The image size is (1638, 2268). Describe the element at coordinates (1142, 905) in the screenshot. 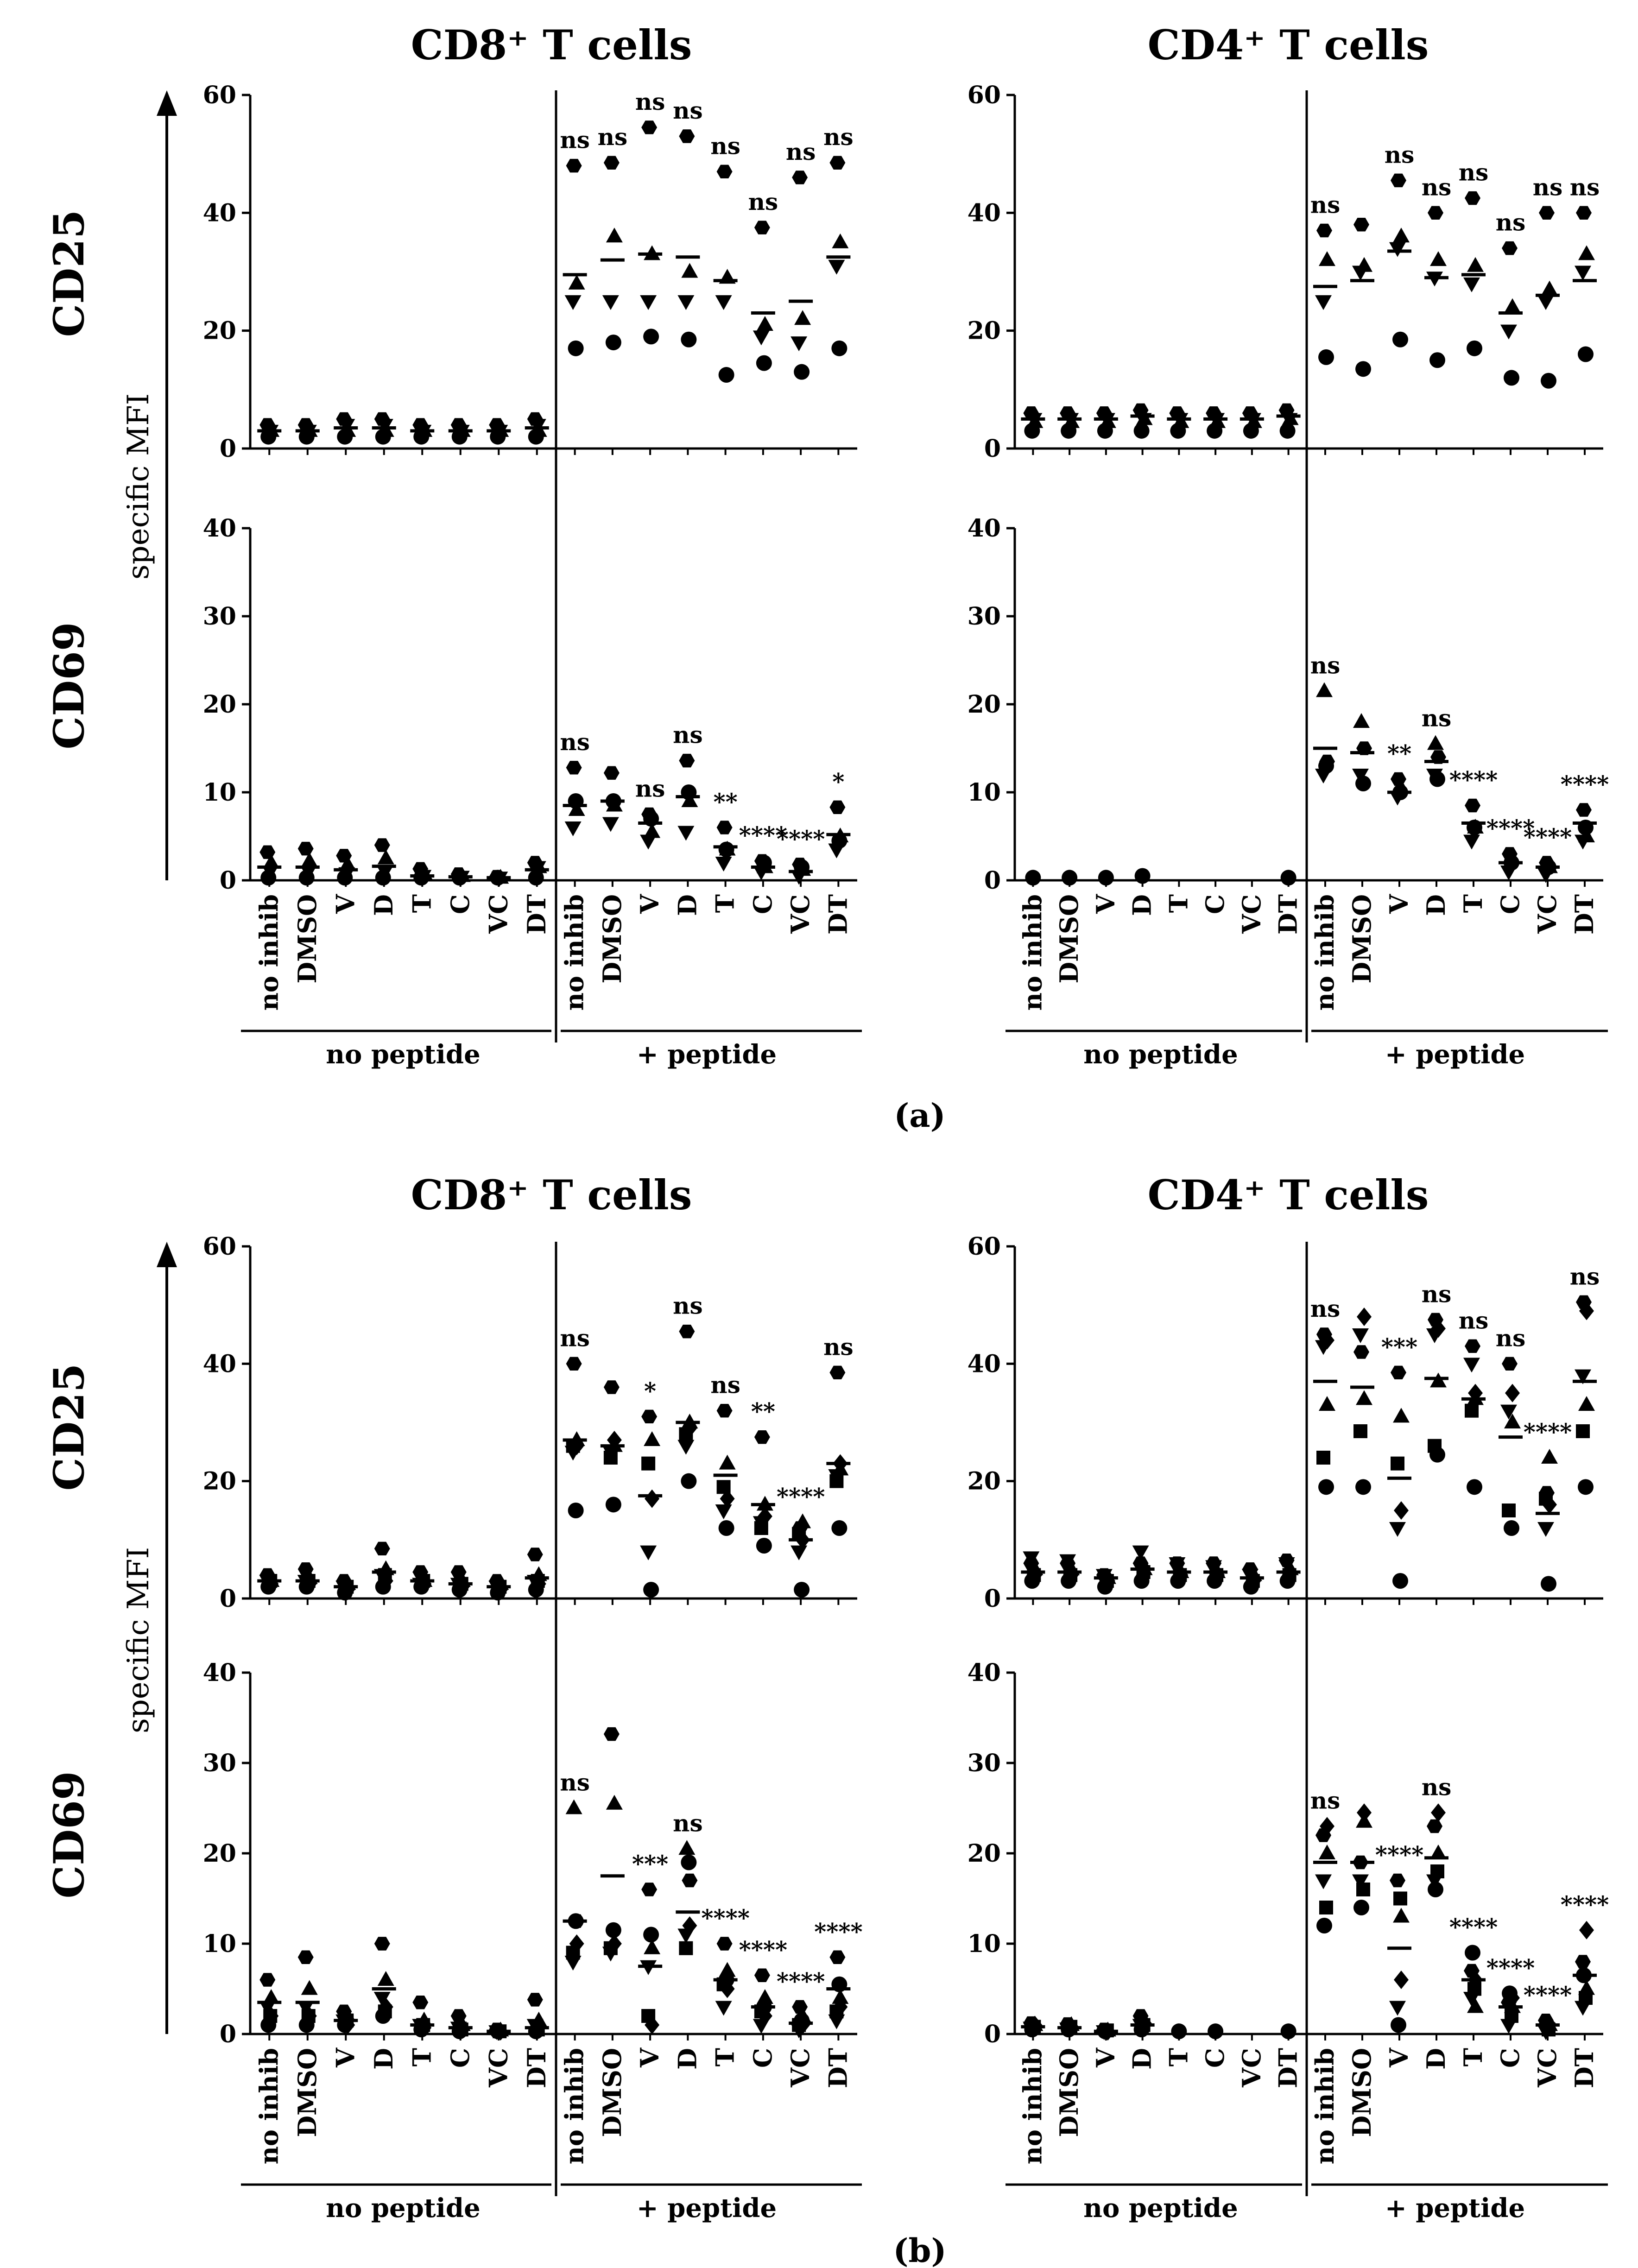

I see `x-category-label: D` at that location.